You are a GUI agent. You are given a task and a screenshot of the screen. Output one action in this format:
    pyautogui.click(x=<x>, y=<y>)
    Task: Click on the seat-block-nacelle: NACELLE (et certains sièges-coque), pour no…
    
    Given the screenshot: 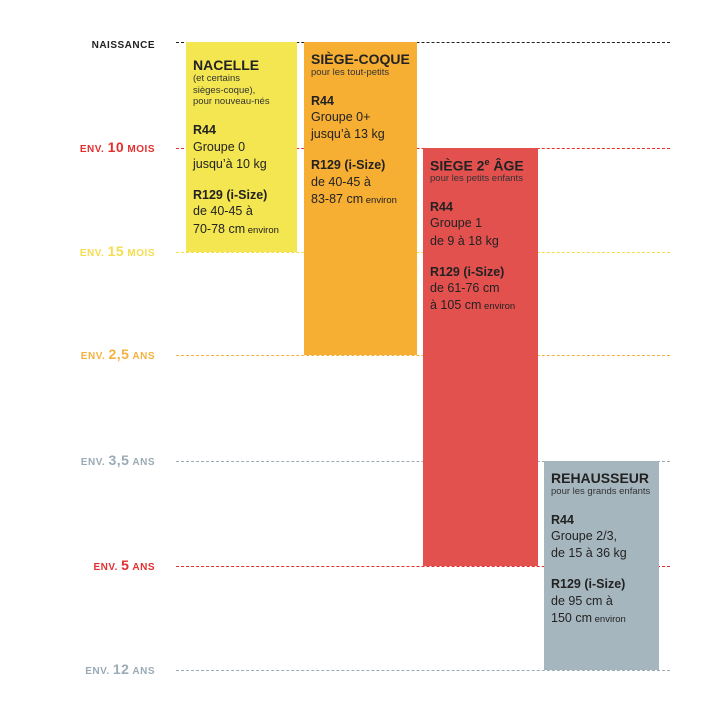 What is the action you would take?
    pyautogui.click(x=241, y=147)
    